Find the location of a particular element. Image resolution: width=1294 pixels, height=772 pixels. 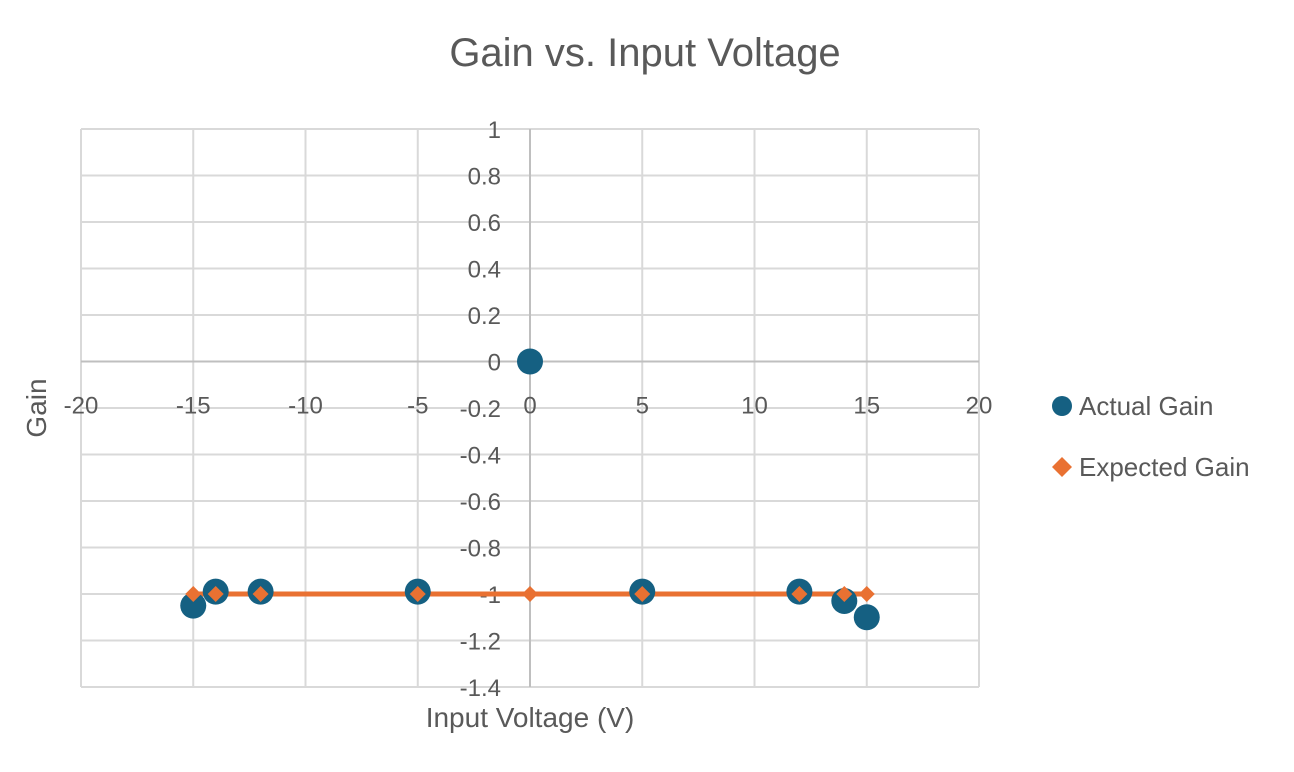

y-tick-label: 0.8 is located at coordinates (484, 177).